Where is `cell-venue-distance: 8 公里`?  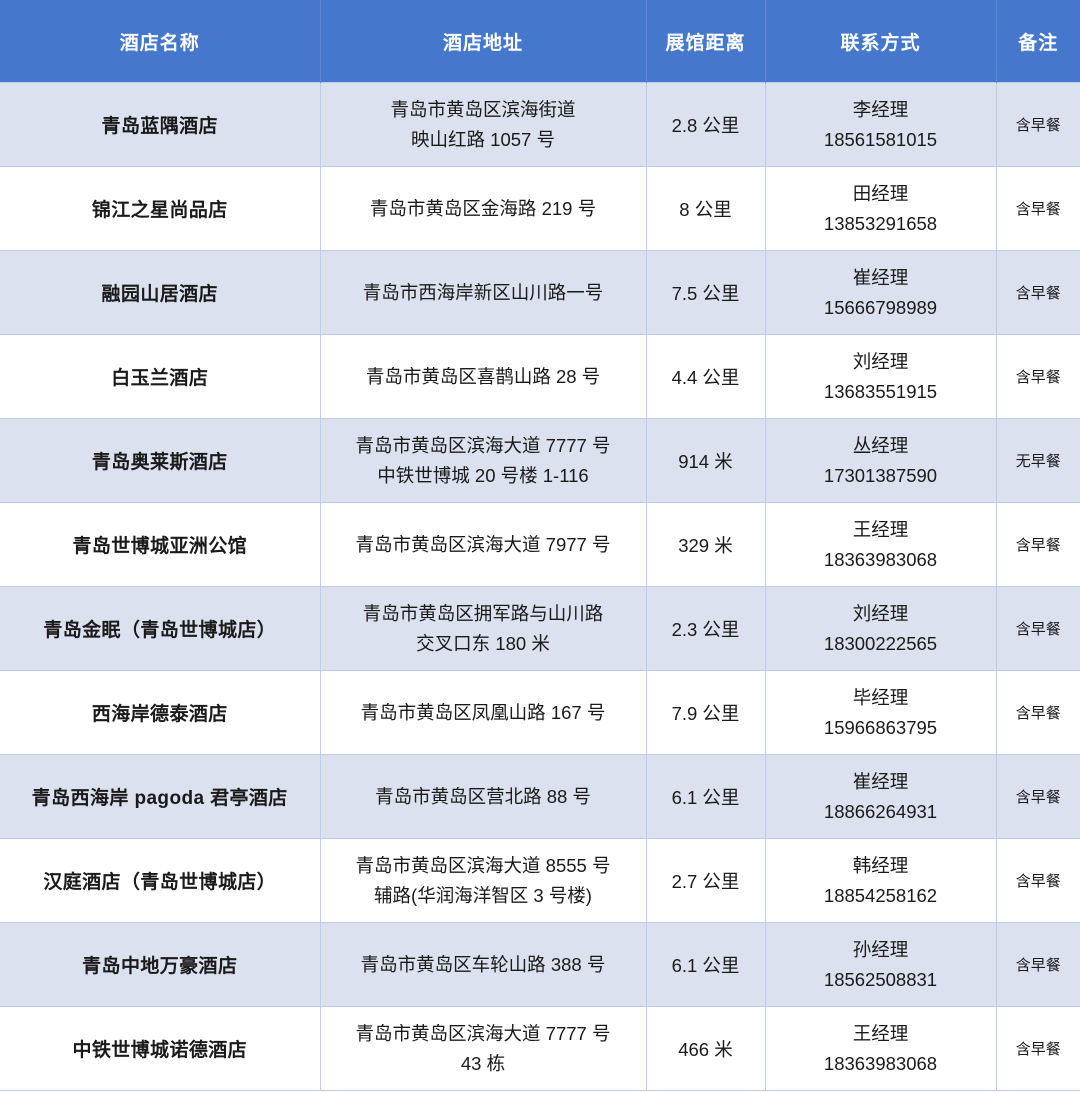 cell-venue-distance: 8 公里 is located at coordinates (706, 208).